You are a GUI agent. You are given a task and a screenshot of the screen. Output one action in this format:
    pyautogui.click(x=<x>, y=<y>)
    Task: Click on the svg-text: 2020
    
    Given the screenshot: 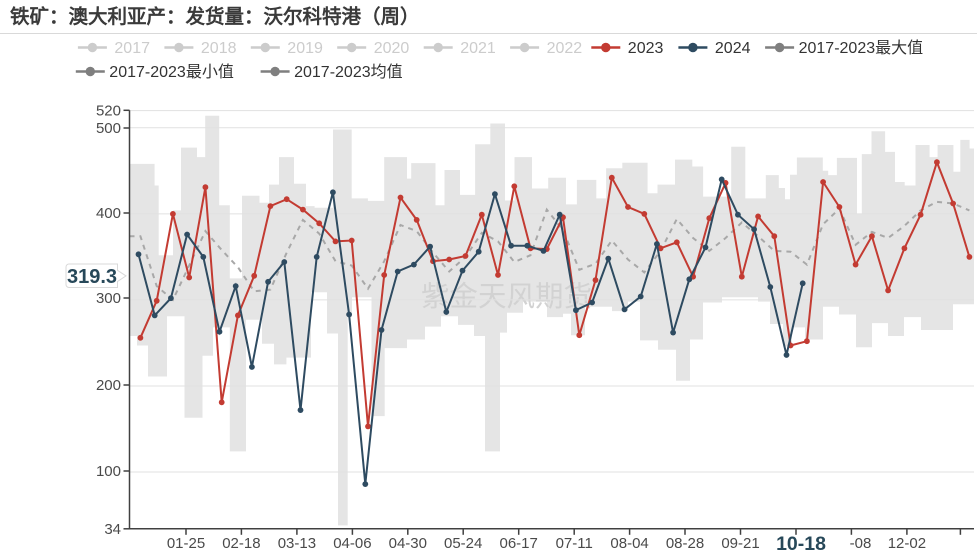 What is the action you would take?
    pyautogui.click(x=392, y=48)
    